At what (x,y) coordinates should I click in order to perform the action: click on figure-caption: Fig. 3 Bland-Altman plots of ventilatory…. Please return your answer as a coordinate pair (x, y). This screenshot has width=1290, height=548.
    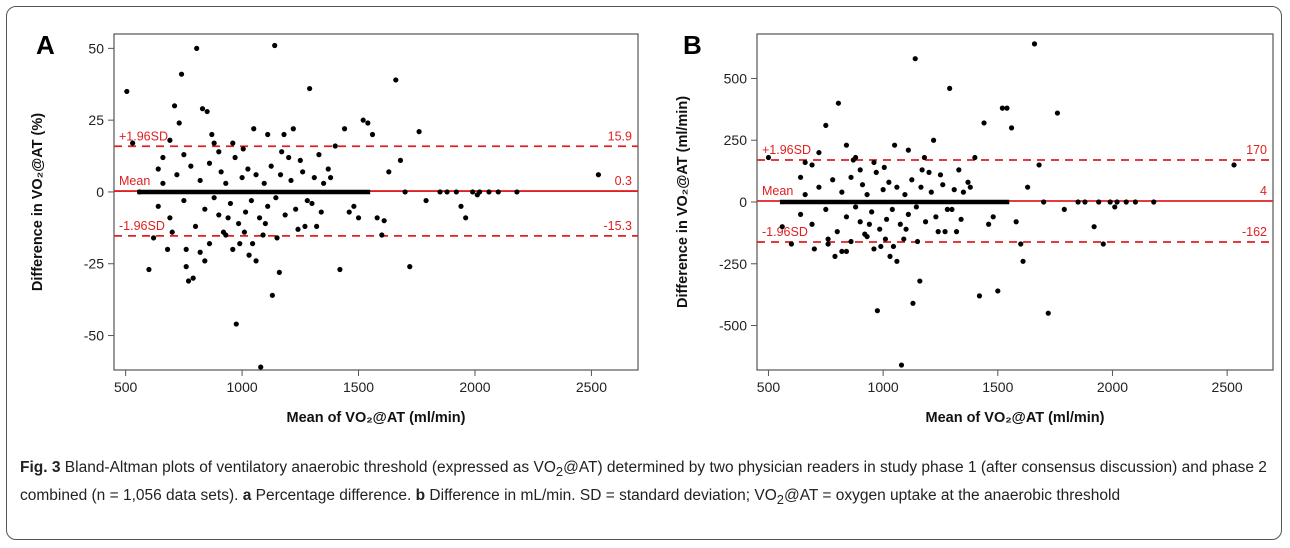
    Looking at the image, I should click on (645, 484).